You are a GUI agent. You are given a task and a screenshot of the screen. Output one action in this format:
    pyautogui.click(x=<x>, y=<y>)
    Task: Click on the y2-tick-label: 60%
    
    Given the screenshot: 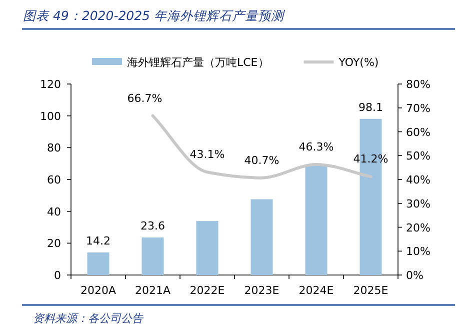 What is the action you would take?
    pyautogui.click(x=418, y=132)
    